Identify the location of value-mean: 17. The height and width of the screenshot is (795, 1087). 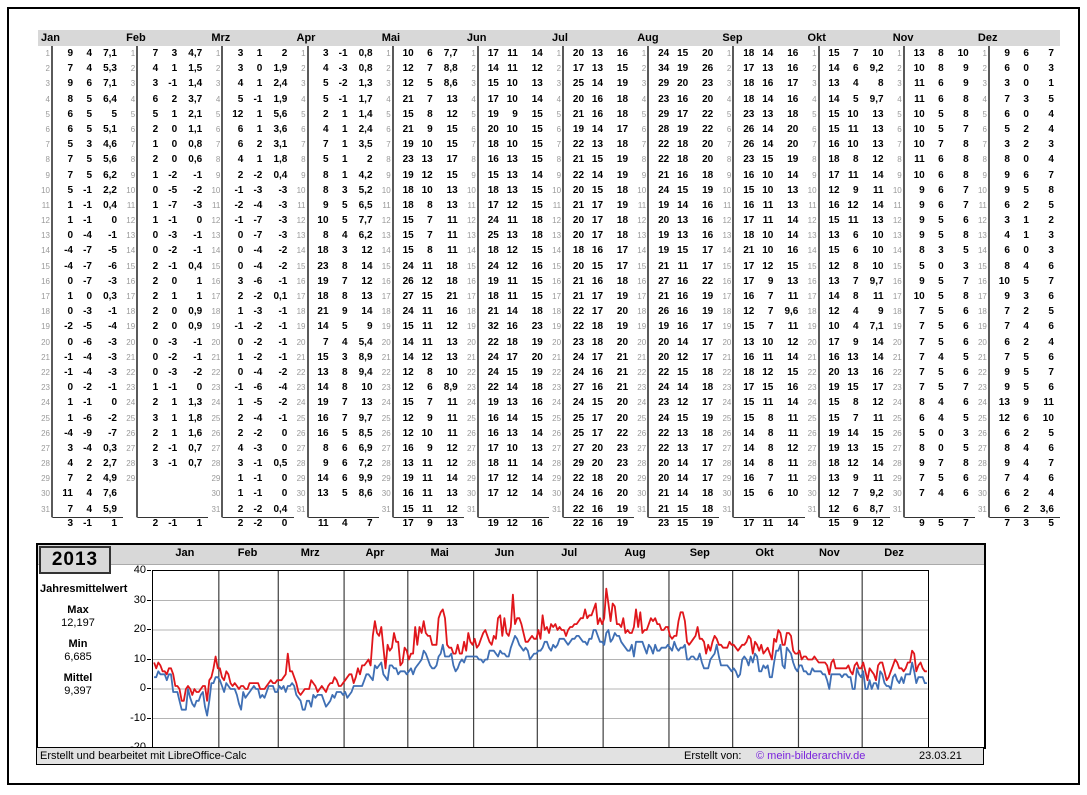
(622, 266).